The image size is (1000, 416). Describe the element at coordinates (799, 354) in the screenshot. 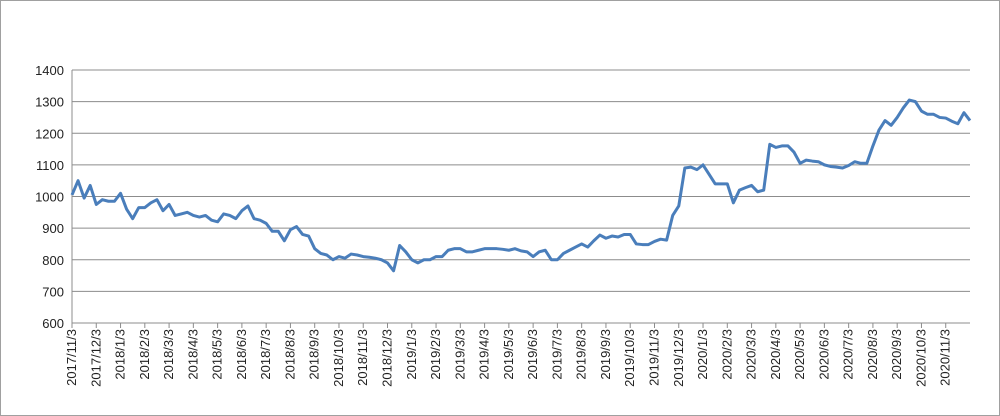

I see `x-tick-label: 2020/5/3` at that location.